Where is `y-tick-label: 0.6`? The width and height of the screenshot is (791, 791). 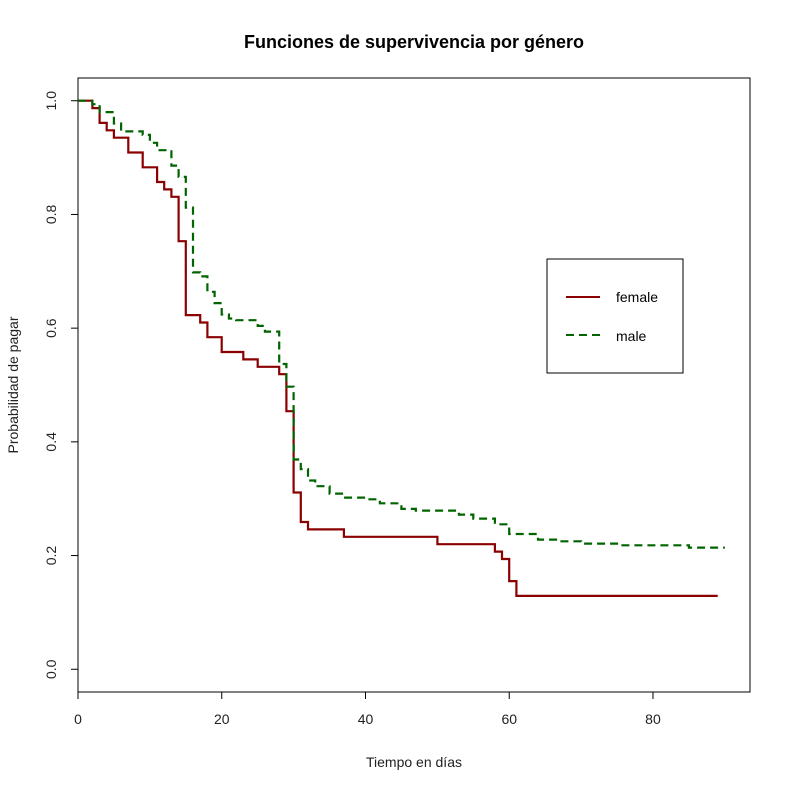
y-tick-label: 0.6 is located at coordinates (51, 328).